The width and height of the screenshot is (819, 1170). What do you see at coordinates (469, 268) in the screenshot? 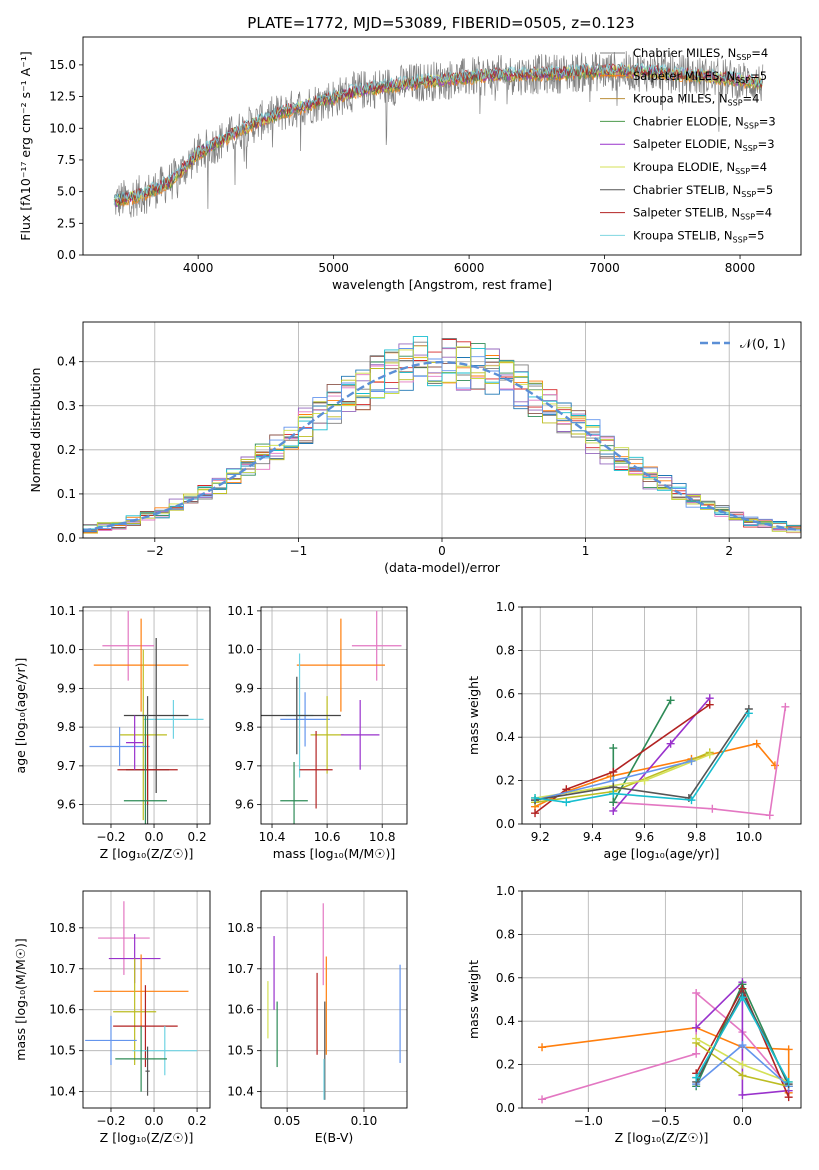
I see `spectrum-chart-xtick-label: 6000` at bounding box center [469, 268].